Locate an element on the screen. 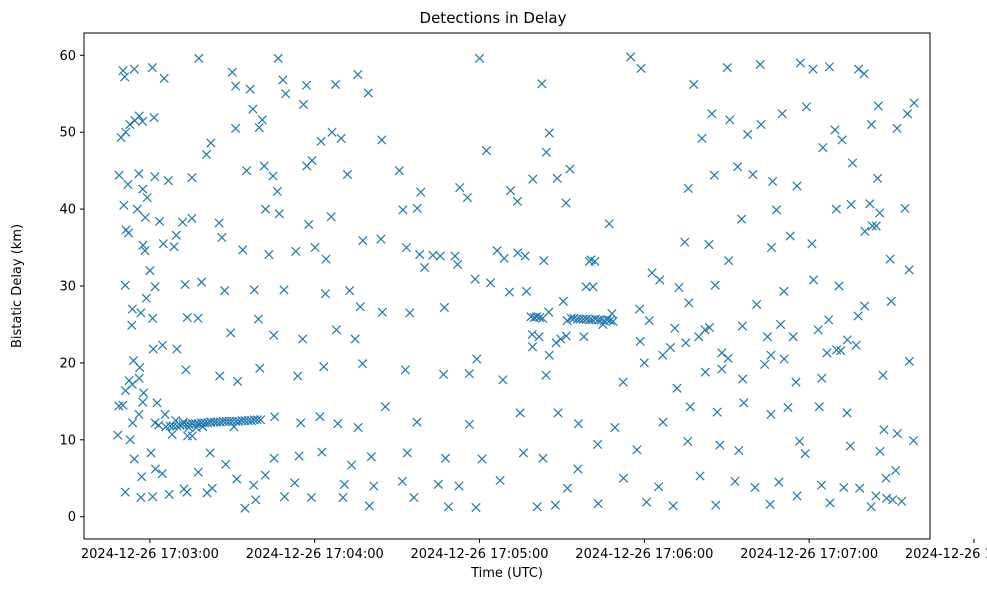 The width and height of the screenshot is (987, 590). x-tick-label: 2024-12-26 17:06:00 is located at coordinates (644, 554).